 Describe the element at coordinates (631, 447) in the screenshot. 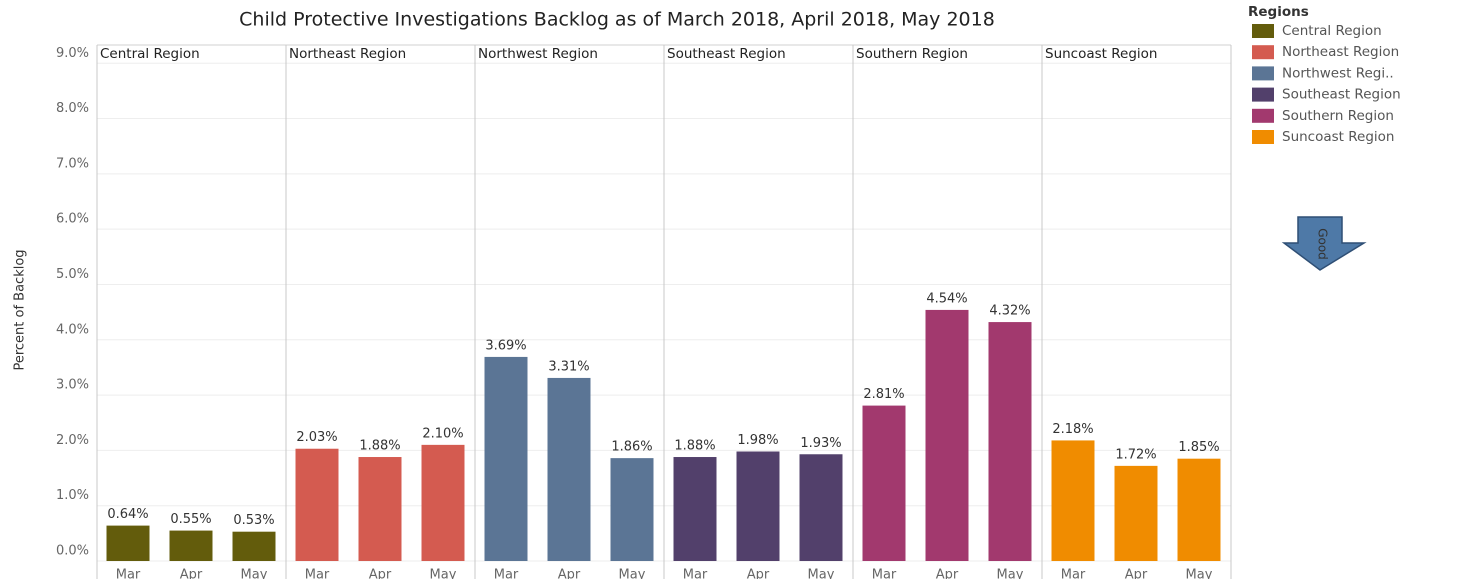

I see `value-label: 1.86%` at that location.